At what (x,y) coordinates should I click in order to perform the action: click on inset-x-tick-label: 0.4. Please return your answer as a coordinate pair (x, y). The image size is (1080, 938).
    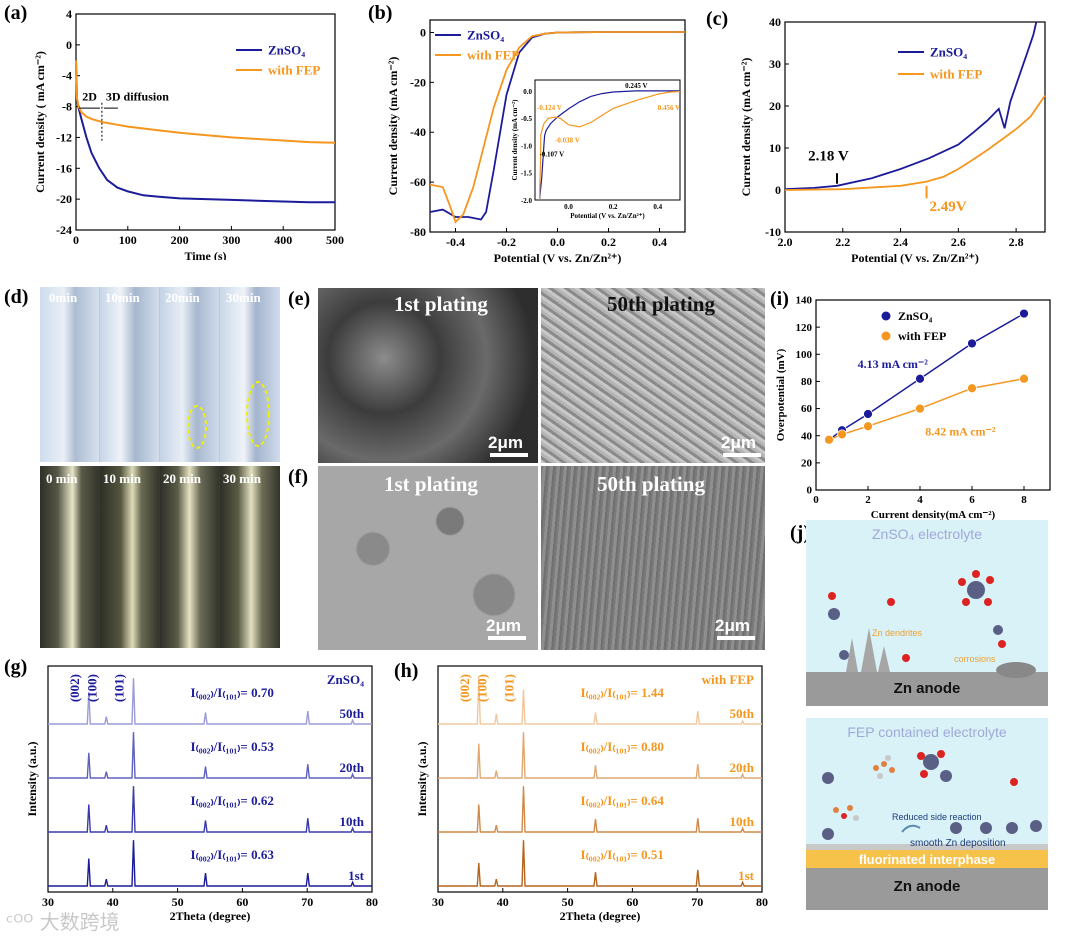
    Looking at the image, I should click on (657, 207).